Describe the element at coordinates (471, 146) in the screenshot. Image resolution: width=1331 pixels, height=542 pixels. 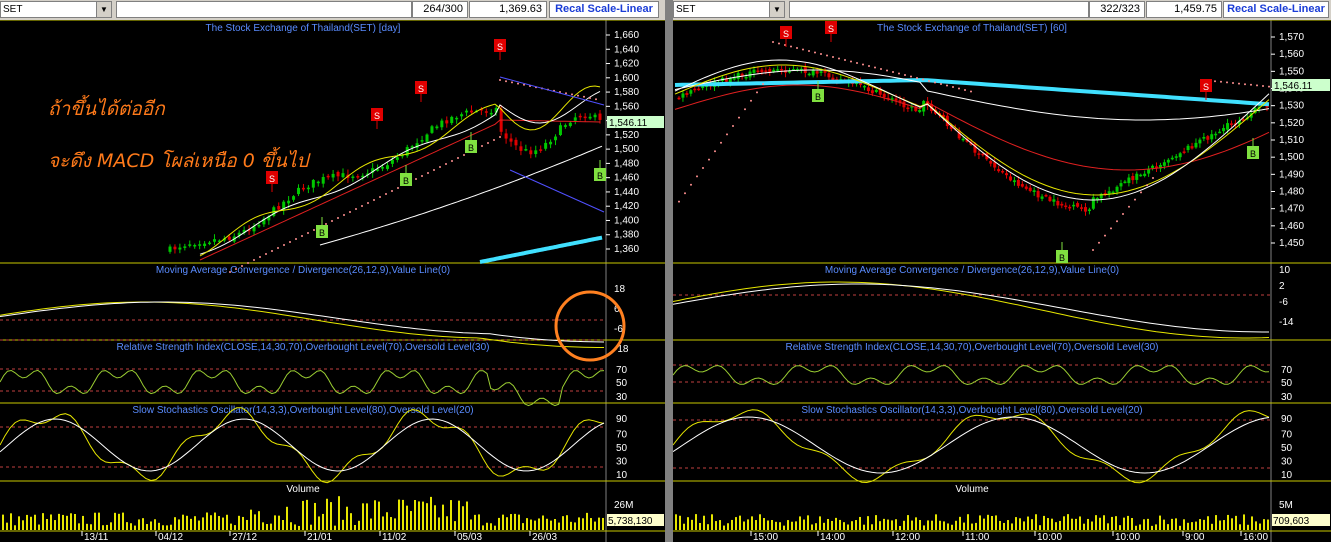
I see `buy-signal-marker` at that location.